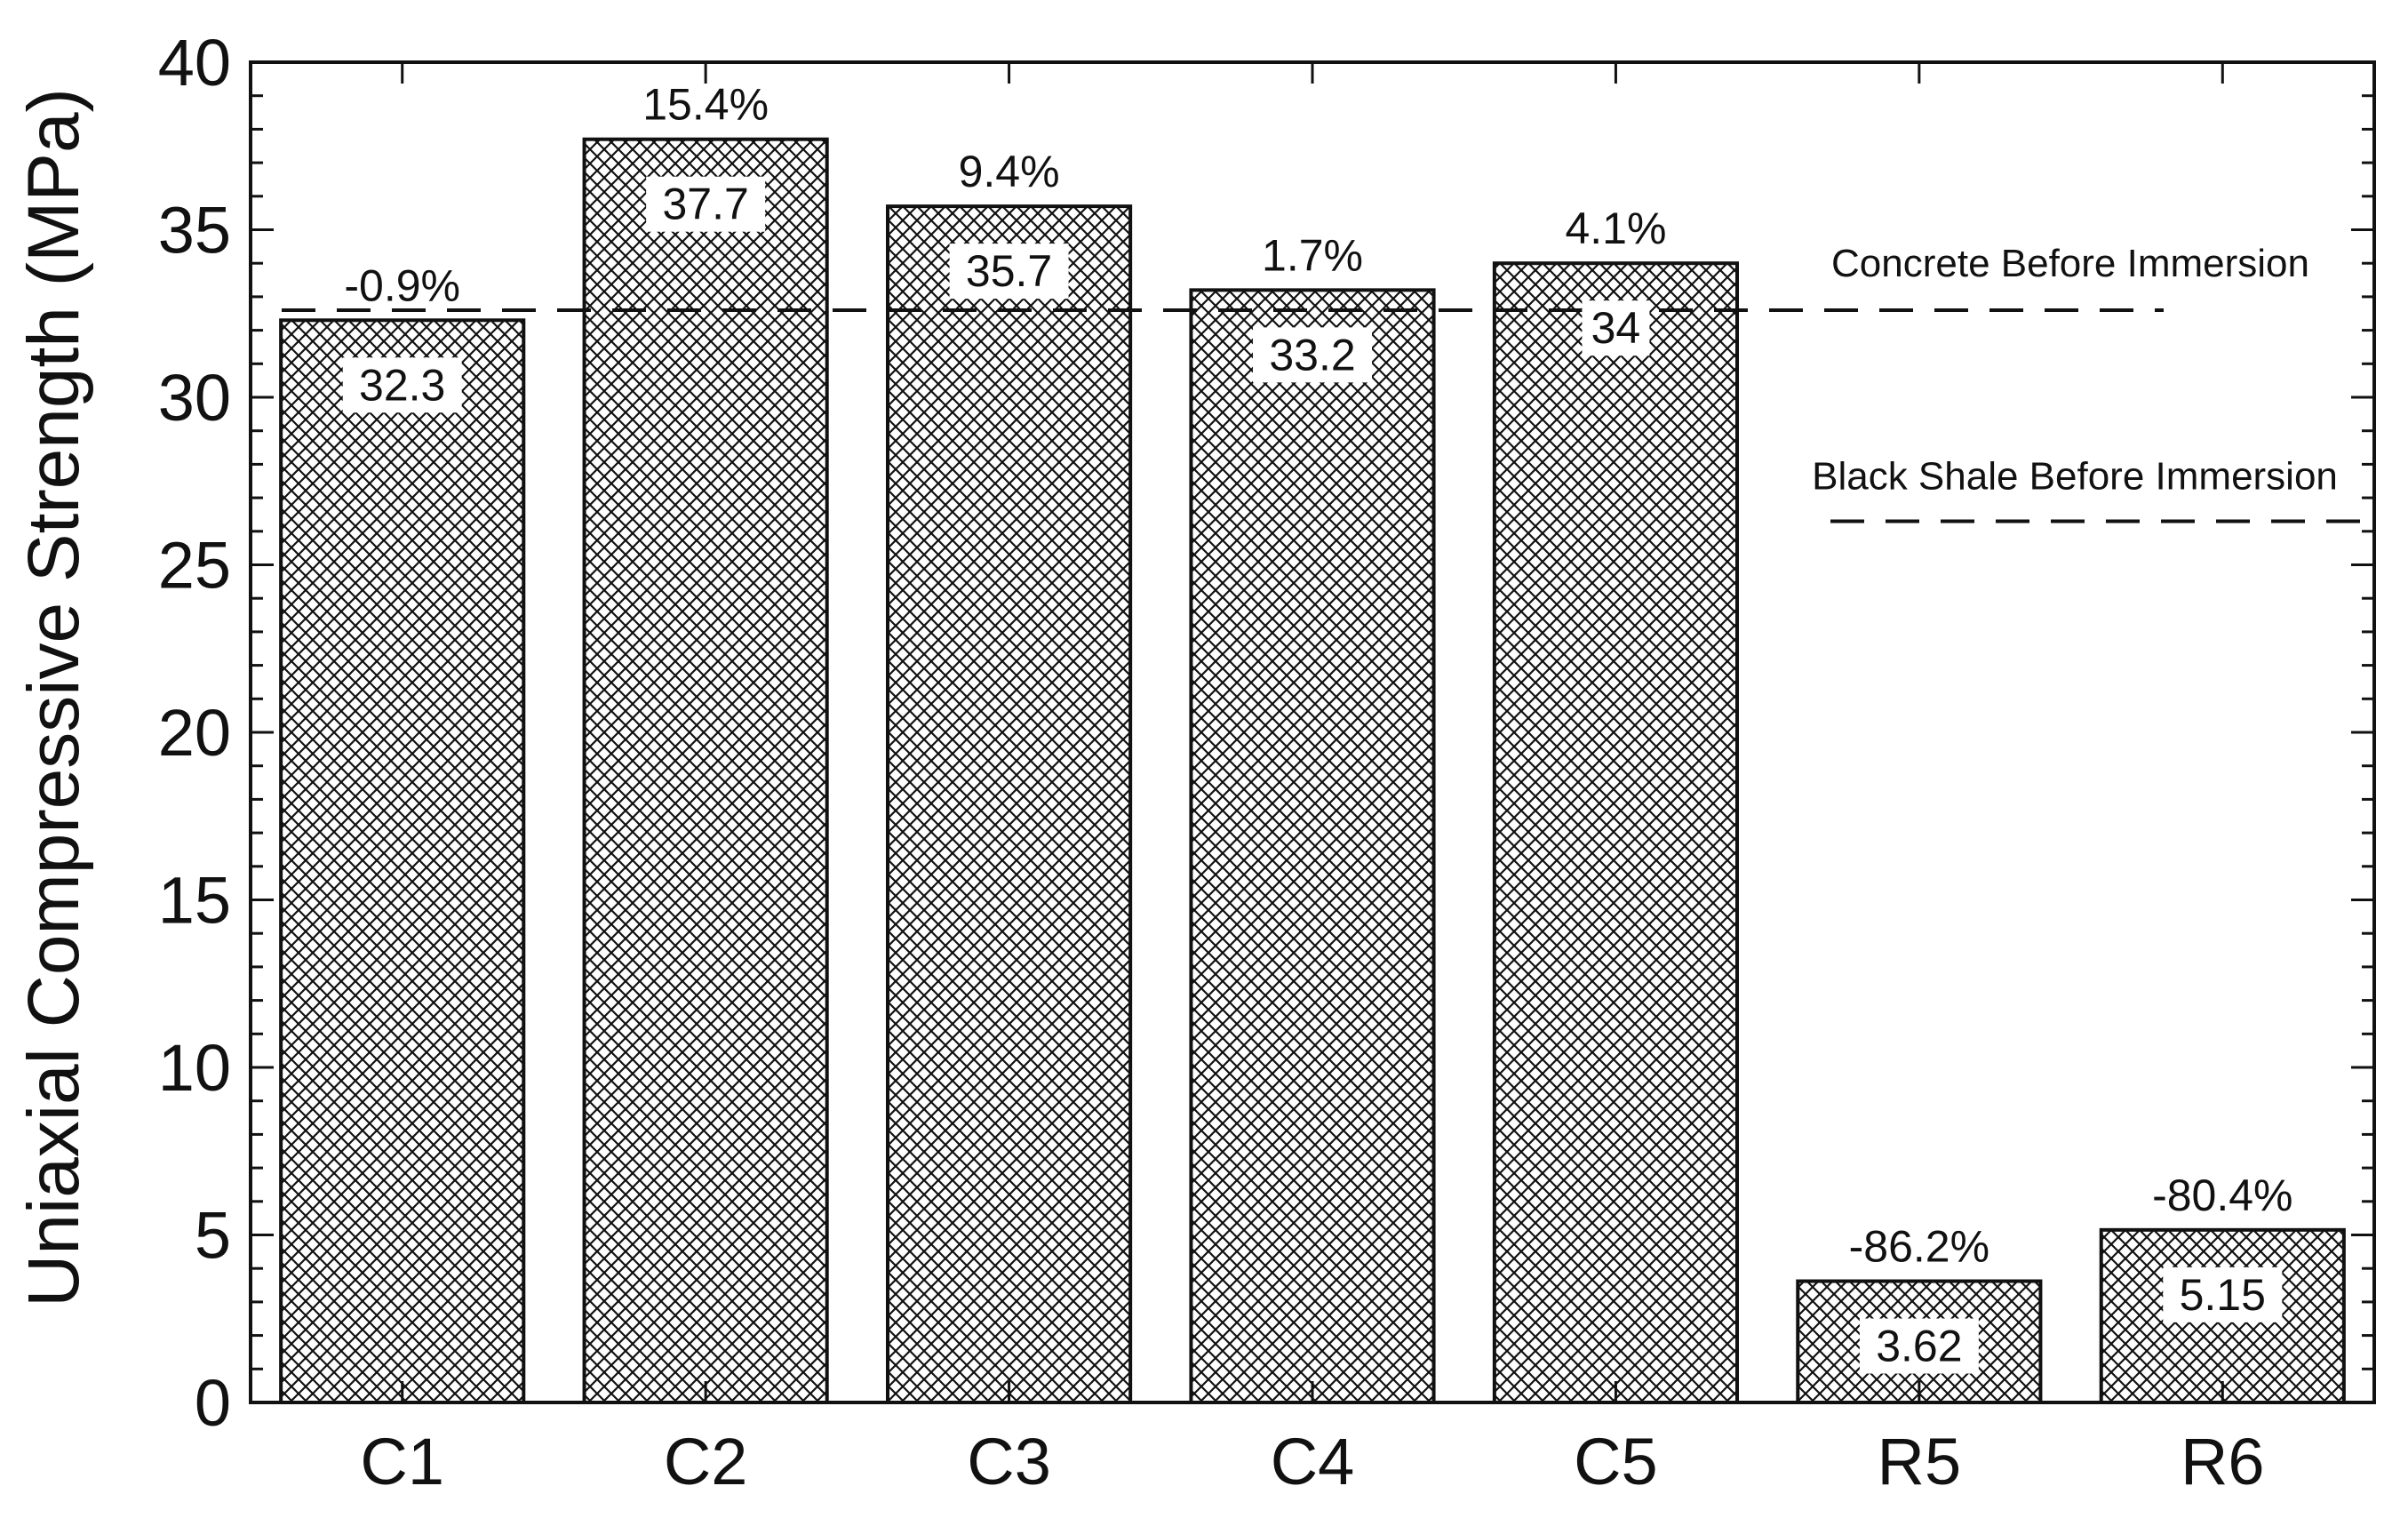 The height and width of the screenshot is (1518, 2408). I want to click on value-label-bg-C1, so click(402, 385).